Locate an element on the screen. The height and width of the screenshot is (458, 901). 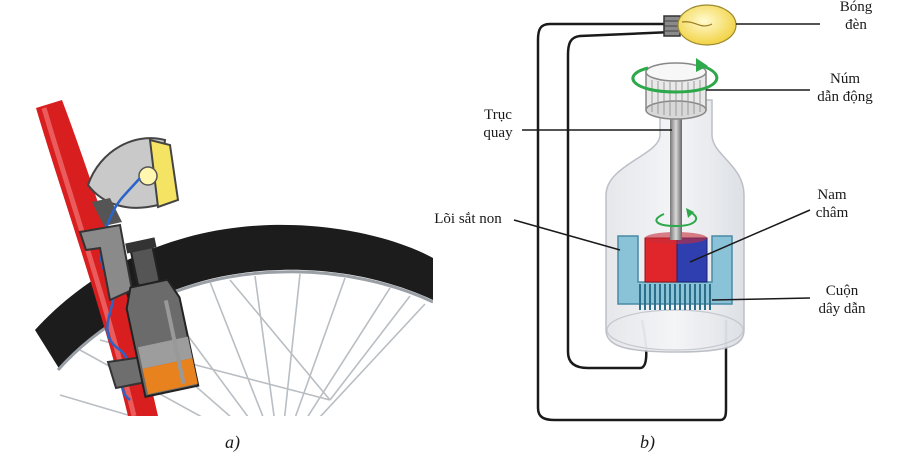
magnet-south is located at coordinates (692, 260).